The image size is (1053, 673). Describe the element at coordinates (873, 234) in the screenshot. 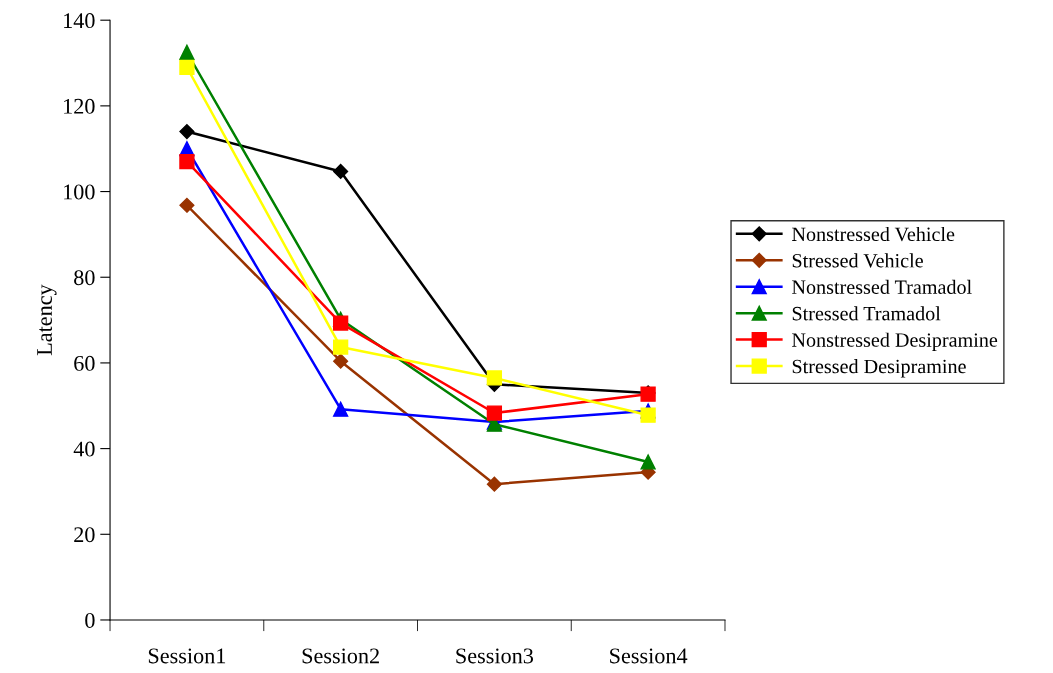

I see `legend-label: Nonstressed Vehicle` at that location.